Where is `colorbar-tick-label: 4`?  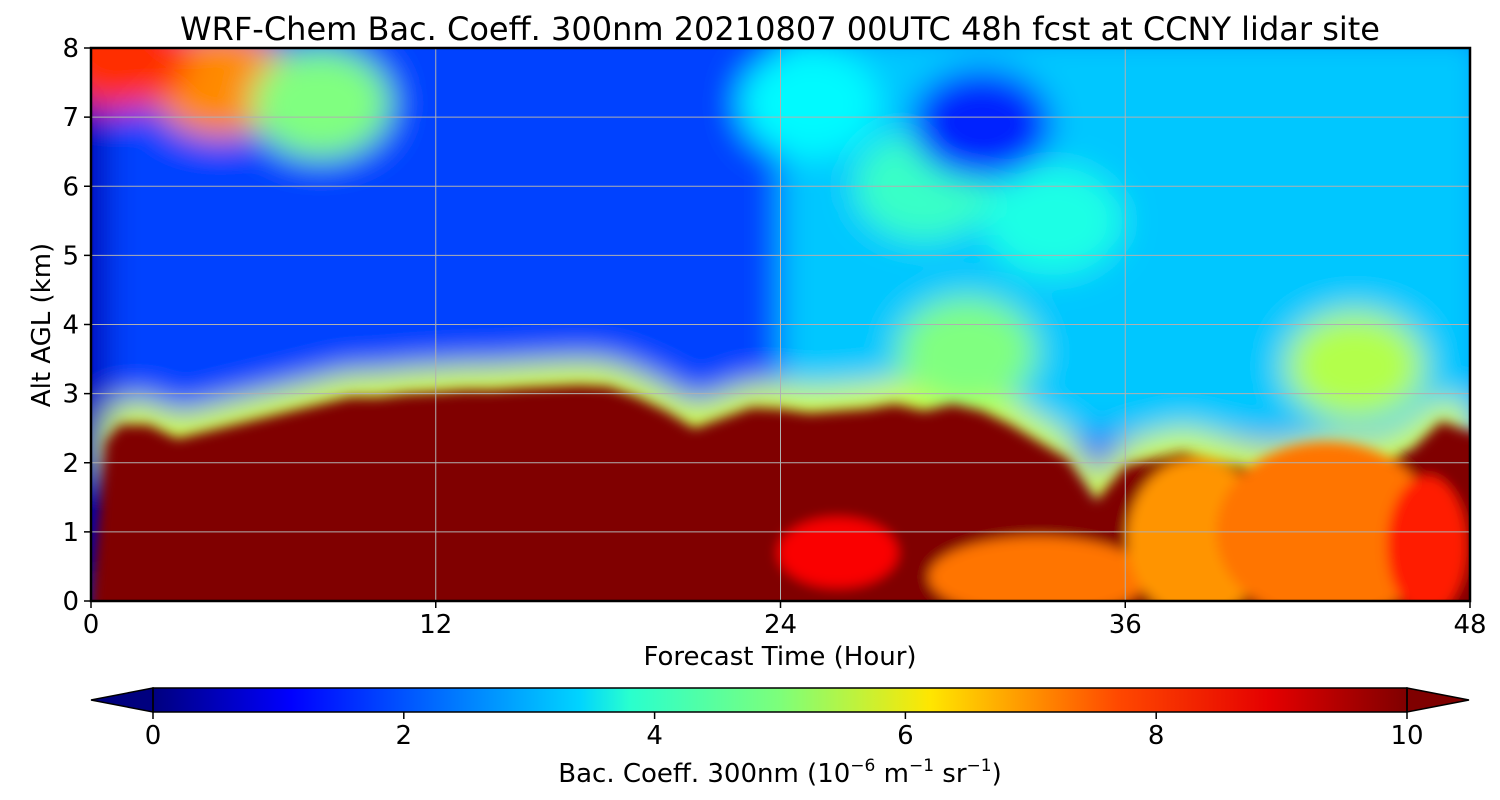 colorbar-tick-label: 4 is located at coordinates (654, 736).